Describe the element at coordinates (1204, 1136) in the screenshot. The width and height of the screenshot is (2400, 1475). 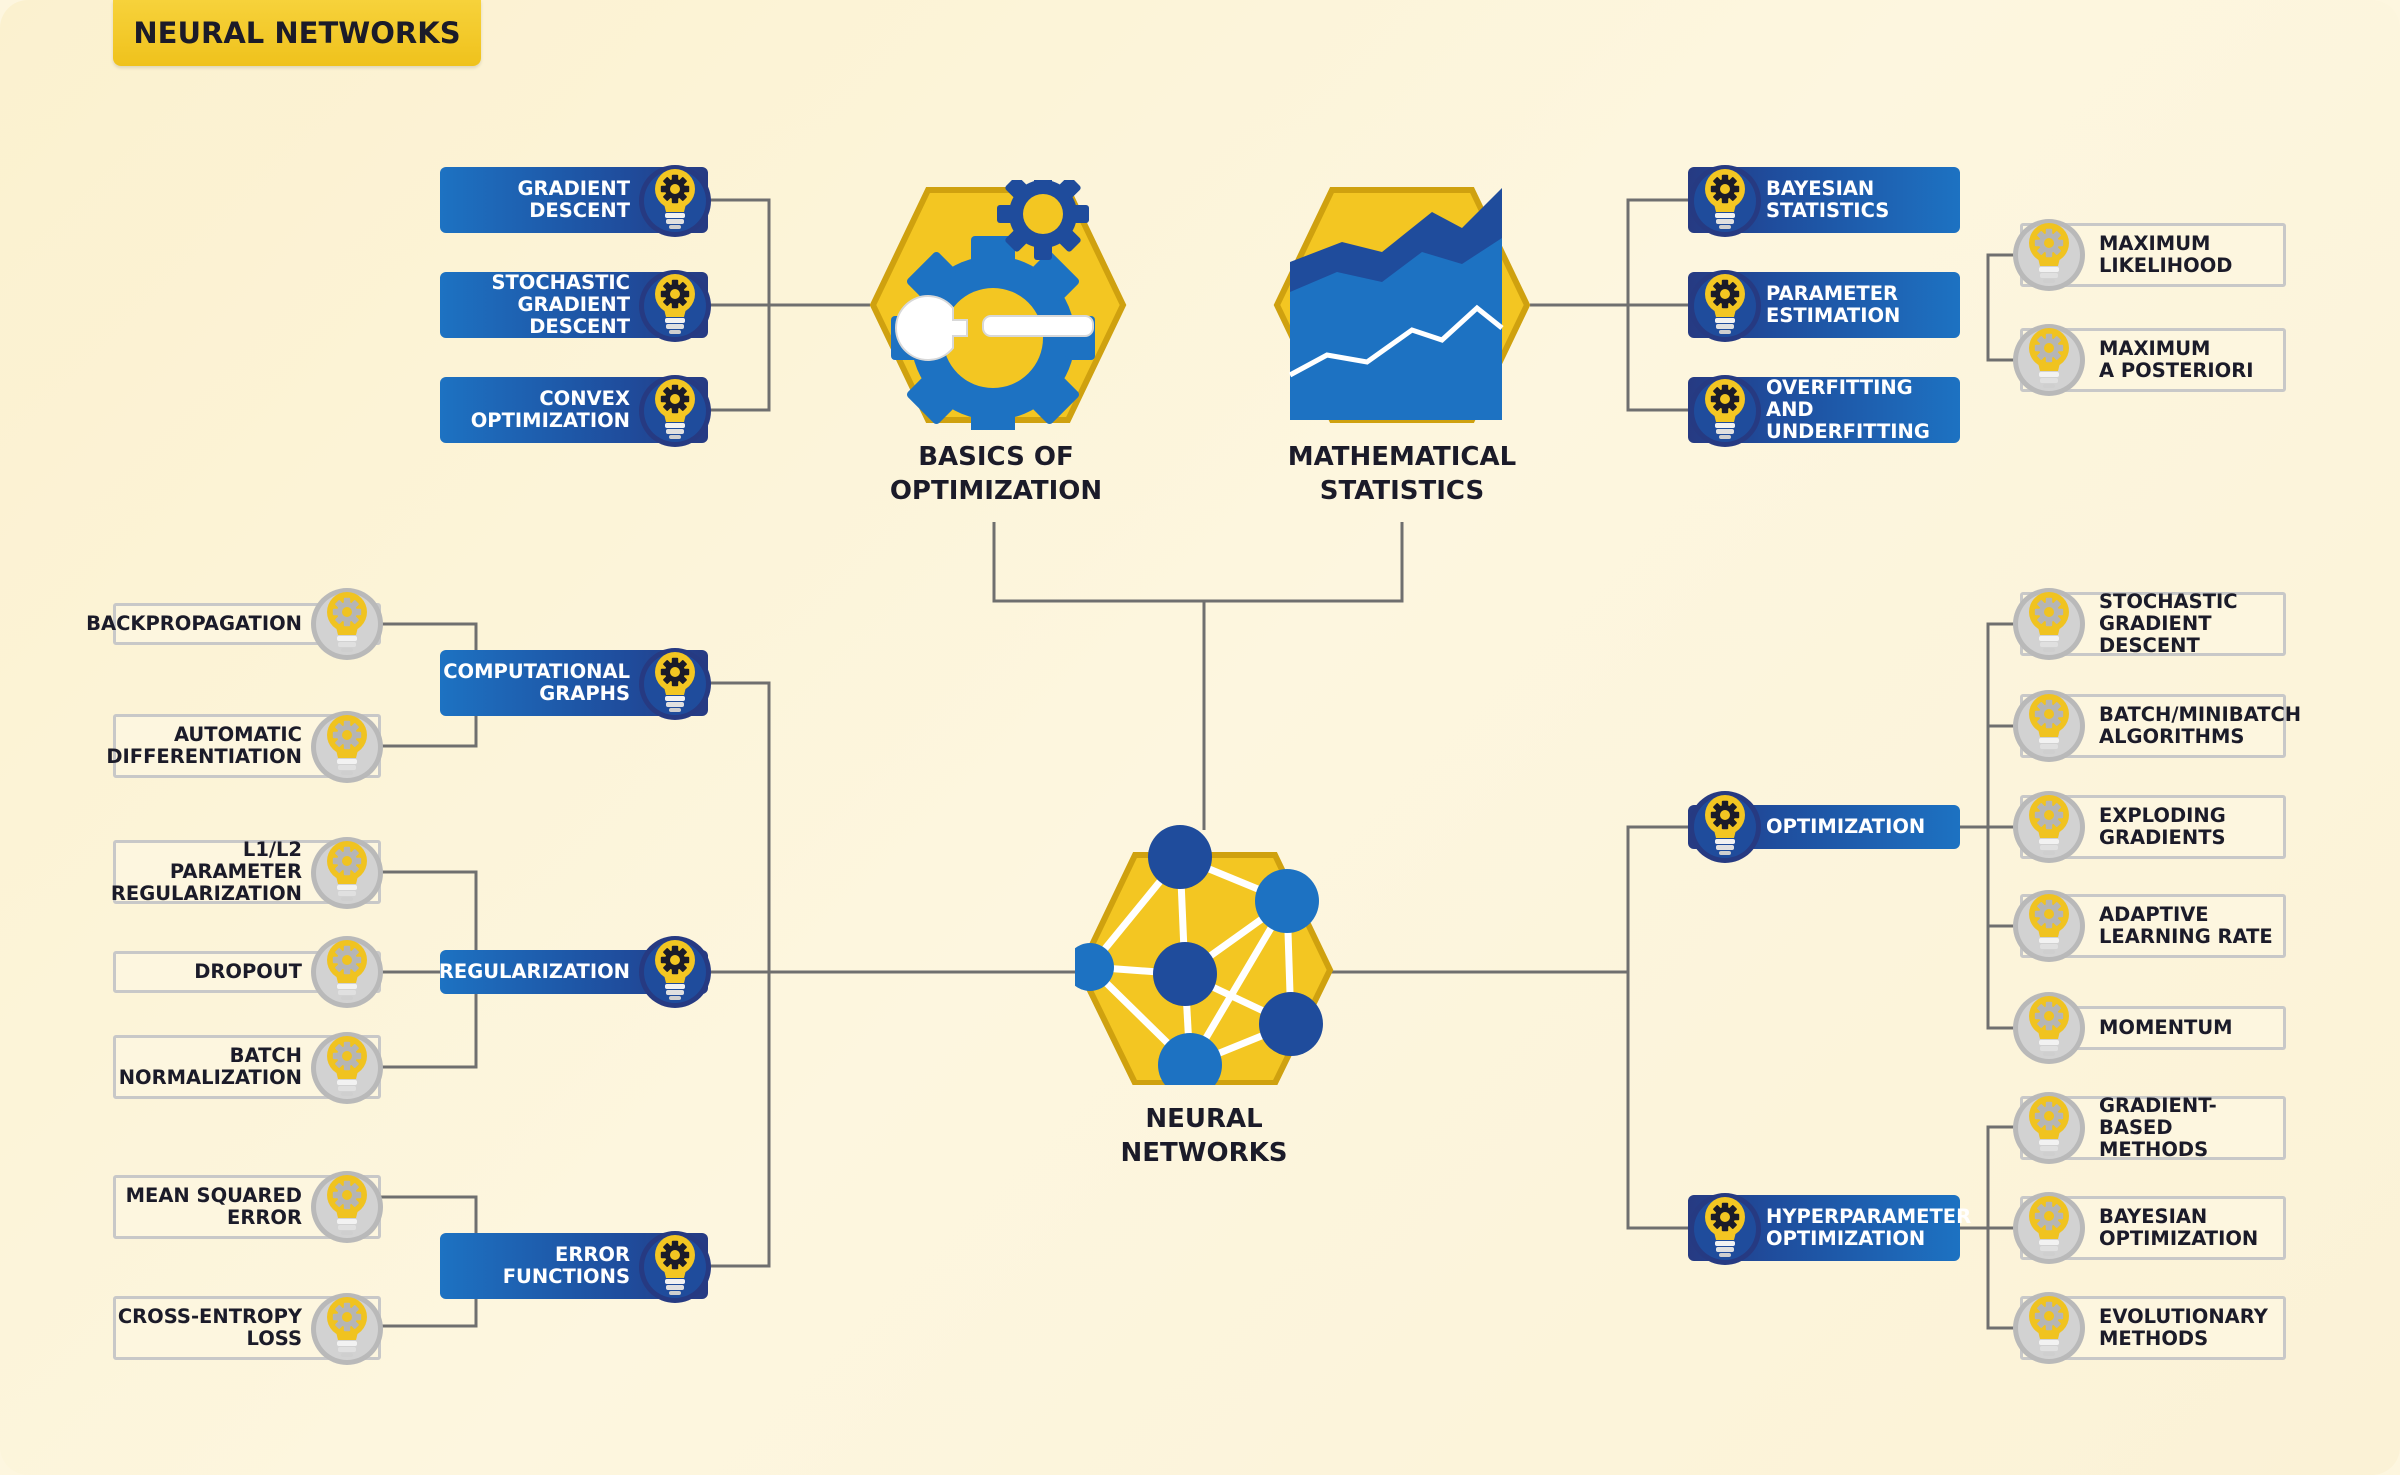
I see `center-hub-label: NEURAL NETWORKS` at that location.